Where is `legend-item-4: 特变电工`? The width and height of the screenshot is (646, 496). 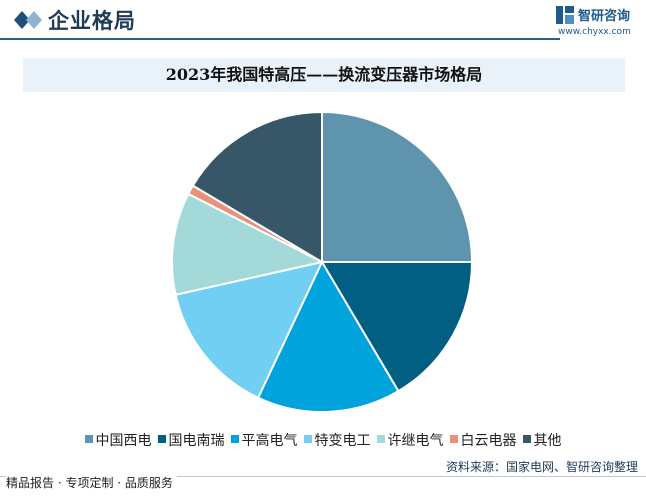
legend-item-4: 特变电工 is located at coordinates (337, 440).